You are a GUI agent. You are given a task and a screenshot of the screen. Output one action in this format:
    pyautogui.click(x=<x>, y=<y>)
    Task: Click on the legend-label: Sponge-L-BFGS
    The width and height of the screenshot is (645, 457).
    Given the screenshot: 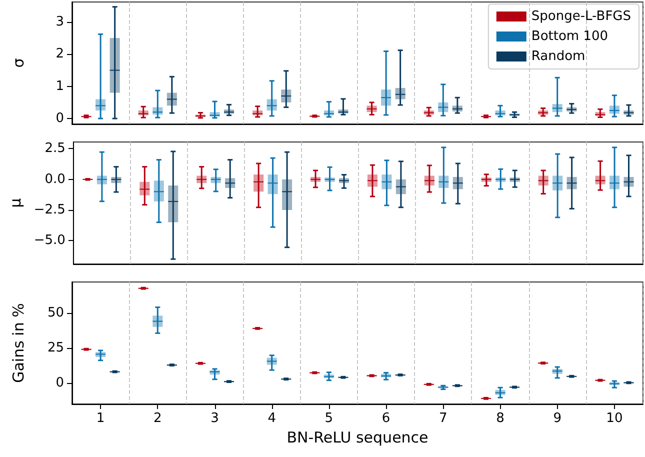 What is the action you would take?
    pyautogui.click(x=581, y=16)
    